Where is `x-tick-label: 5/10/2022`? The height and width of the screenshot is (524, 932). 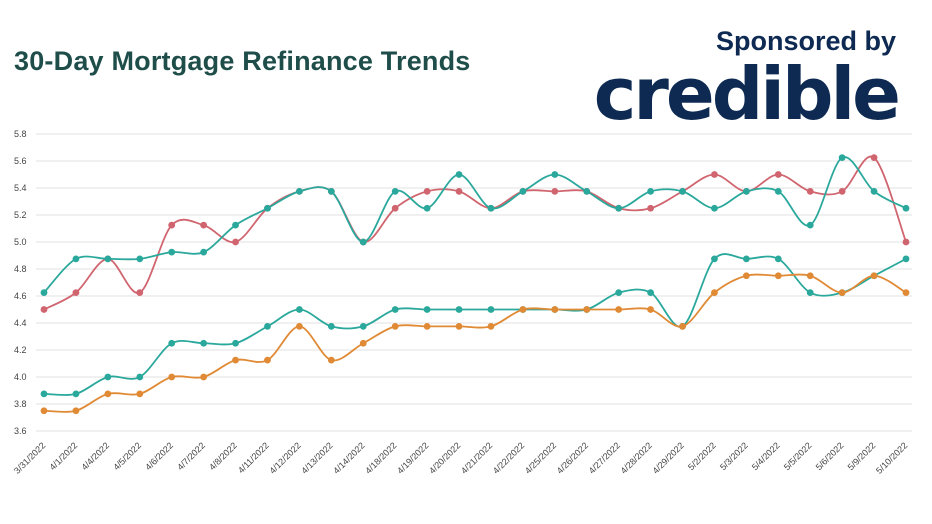 x-tick-label: 5/10/2022 is located at coordinates (891, 457).